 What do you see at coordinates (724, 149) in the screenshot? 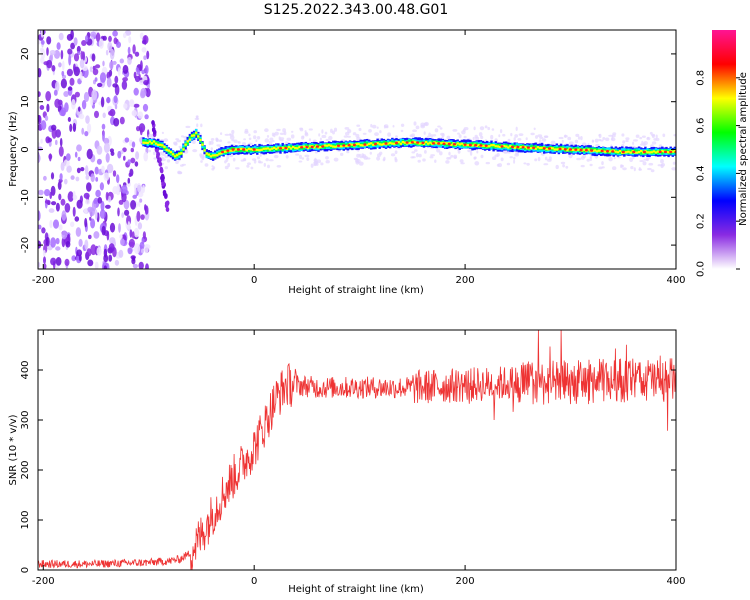
I see `colorbar-gradient` at bounding box center [724, 149].